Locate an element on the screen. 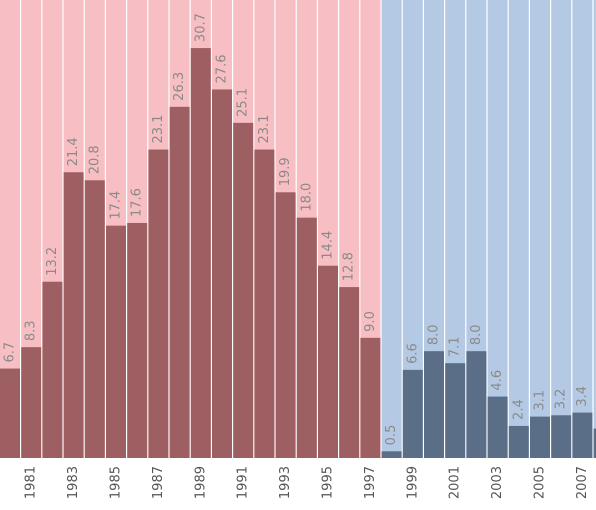  value-label: 7.1 is located at coordinates (455, 347).